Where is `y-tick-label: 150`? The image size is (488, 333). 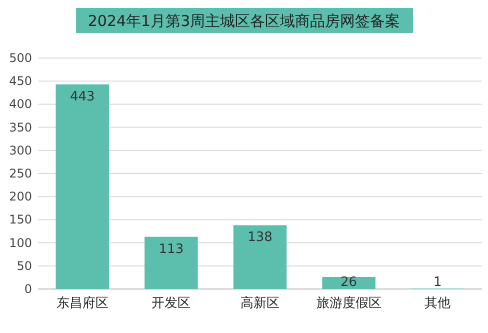 y-tick-label: 150 is located at coordinates (20, 219).